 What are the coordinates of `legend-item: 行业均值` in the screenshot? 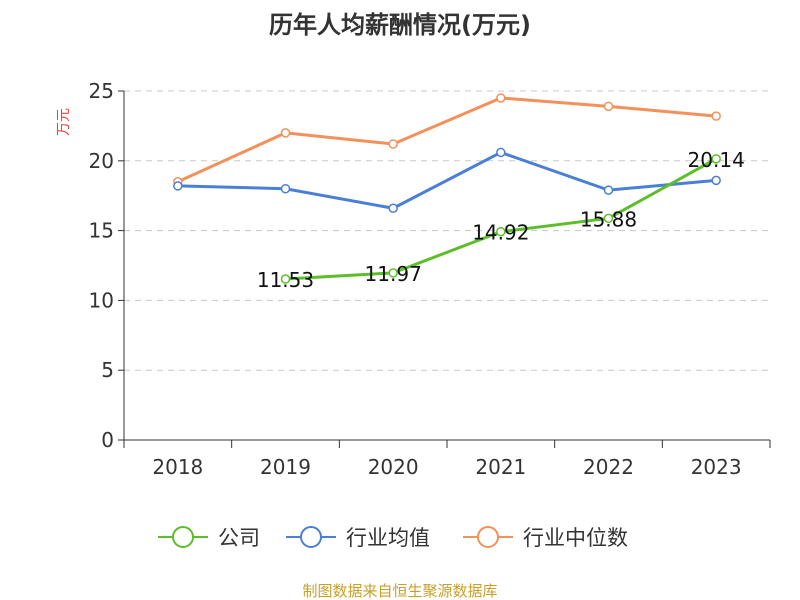 It's located at (358, 538).